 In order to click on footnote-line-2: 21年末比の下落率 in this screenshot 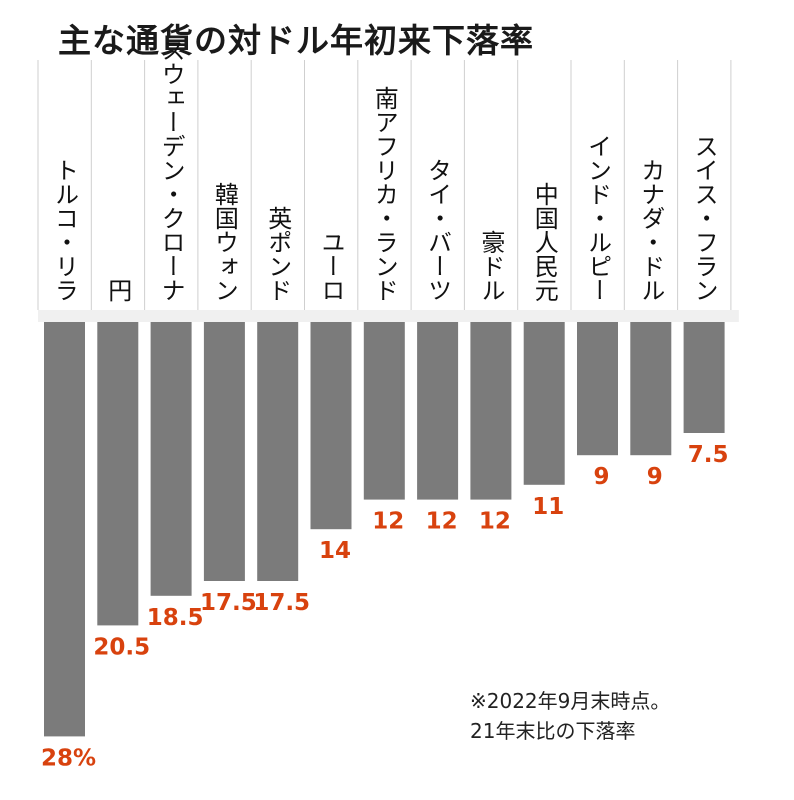, I will do `click(553, 731)`.